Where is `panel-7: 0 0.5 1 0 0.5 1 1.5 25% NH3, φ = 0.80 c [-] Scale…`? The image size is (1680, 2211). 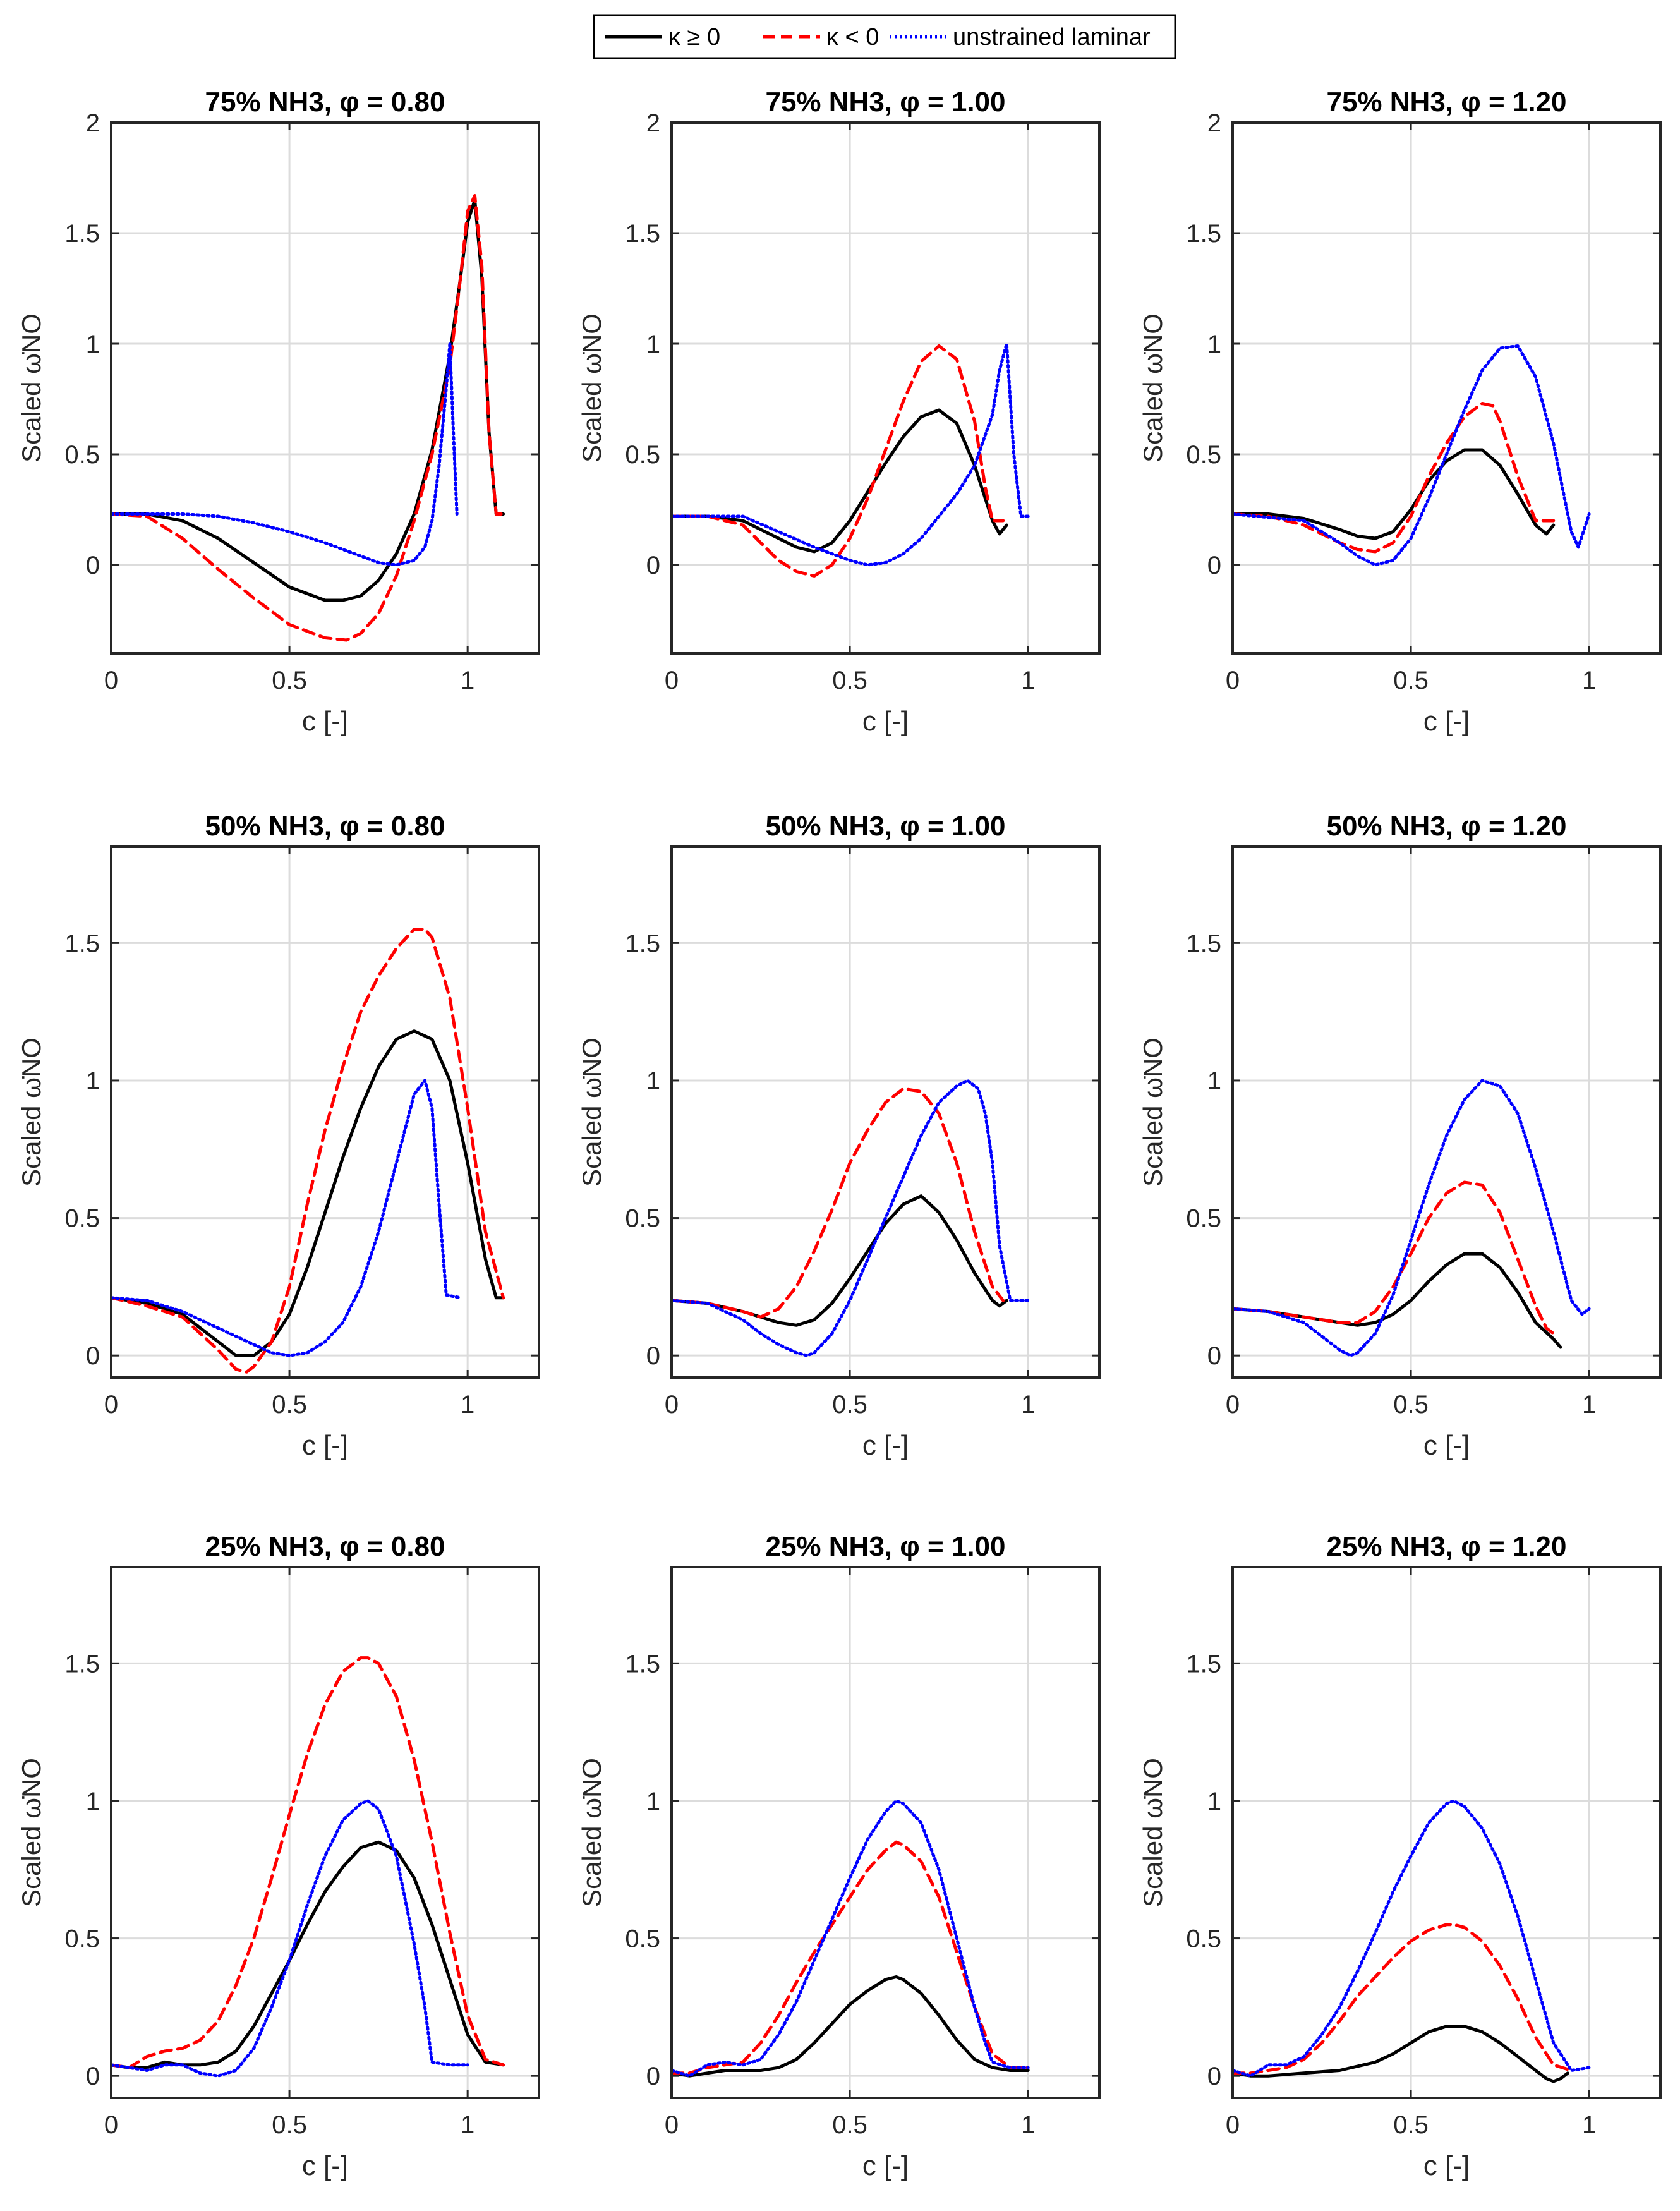 panel-7: 0 0.5 1 0 0.5 1 1.5 25% NH3, φ = 0.80 c [-] Scale… is located at coordinates (278, 1856).